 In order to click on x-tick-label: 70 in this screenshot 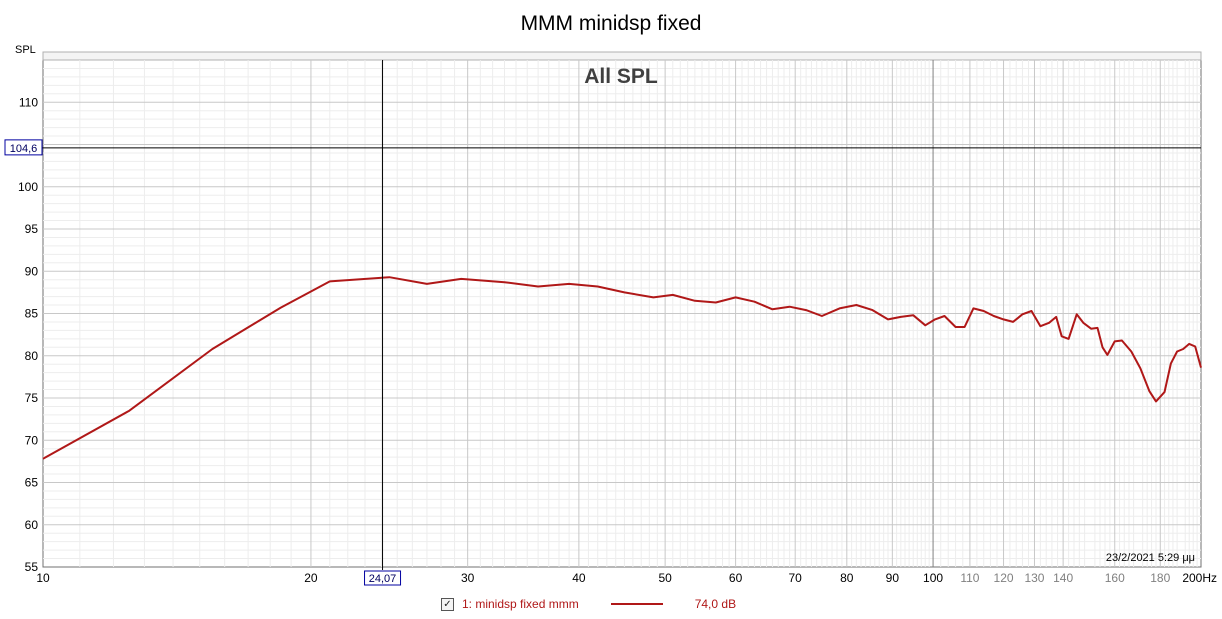, I will do `click(796, 578)`.